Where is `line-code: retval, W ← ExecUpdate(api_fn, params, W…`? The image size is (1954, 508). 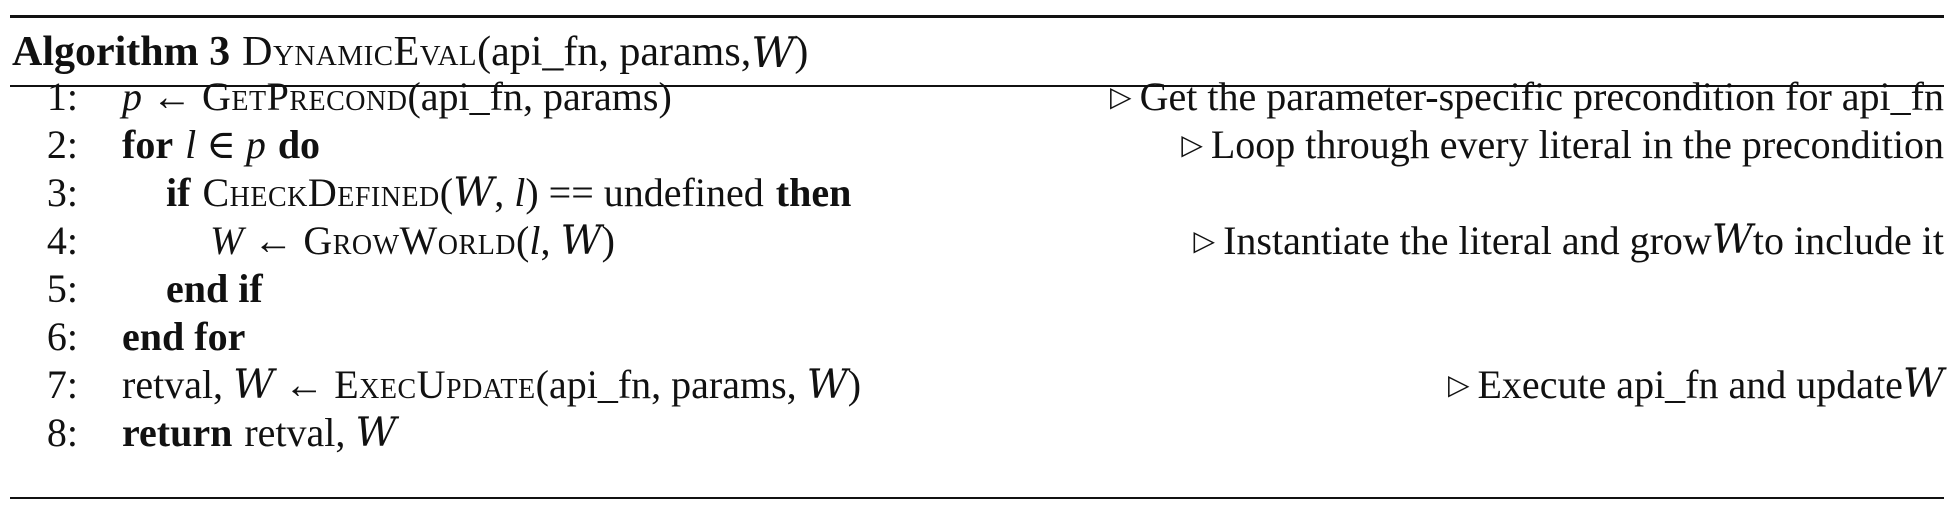 line-code: retval, W ← ExecUpdate(api_fn, params, W… is located at coordinates (469, 384).